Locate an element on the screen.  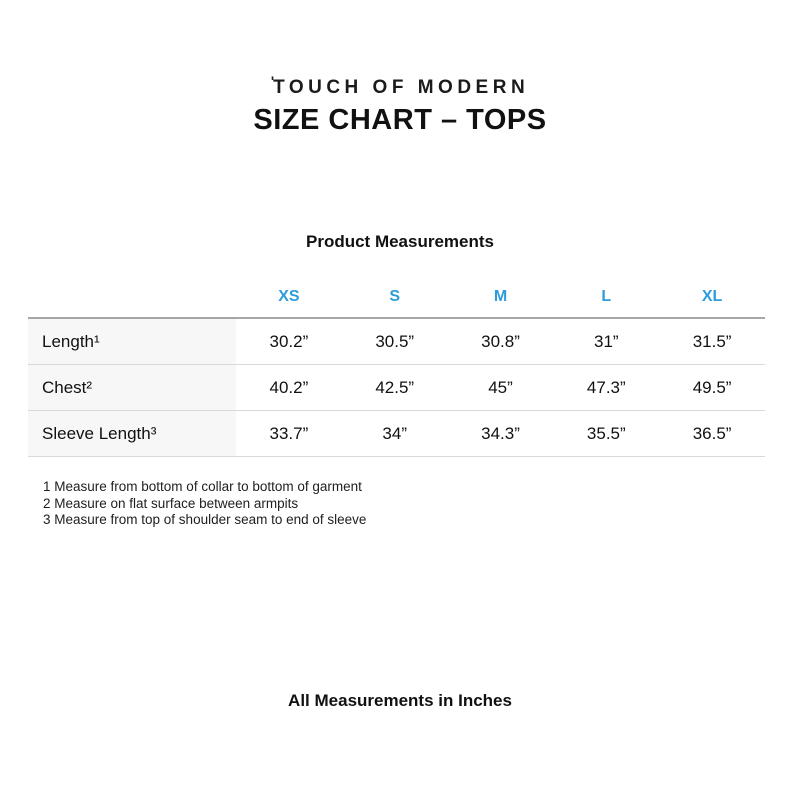
table-row-length: Length¹ 30.2” 30.5” 30.8” 31” 31.5” is located at coordinates (396, 340).